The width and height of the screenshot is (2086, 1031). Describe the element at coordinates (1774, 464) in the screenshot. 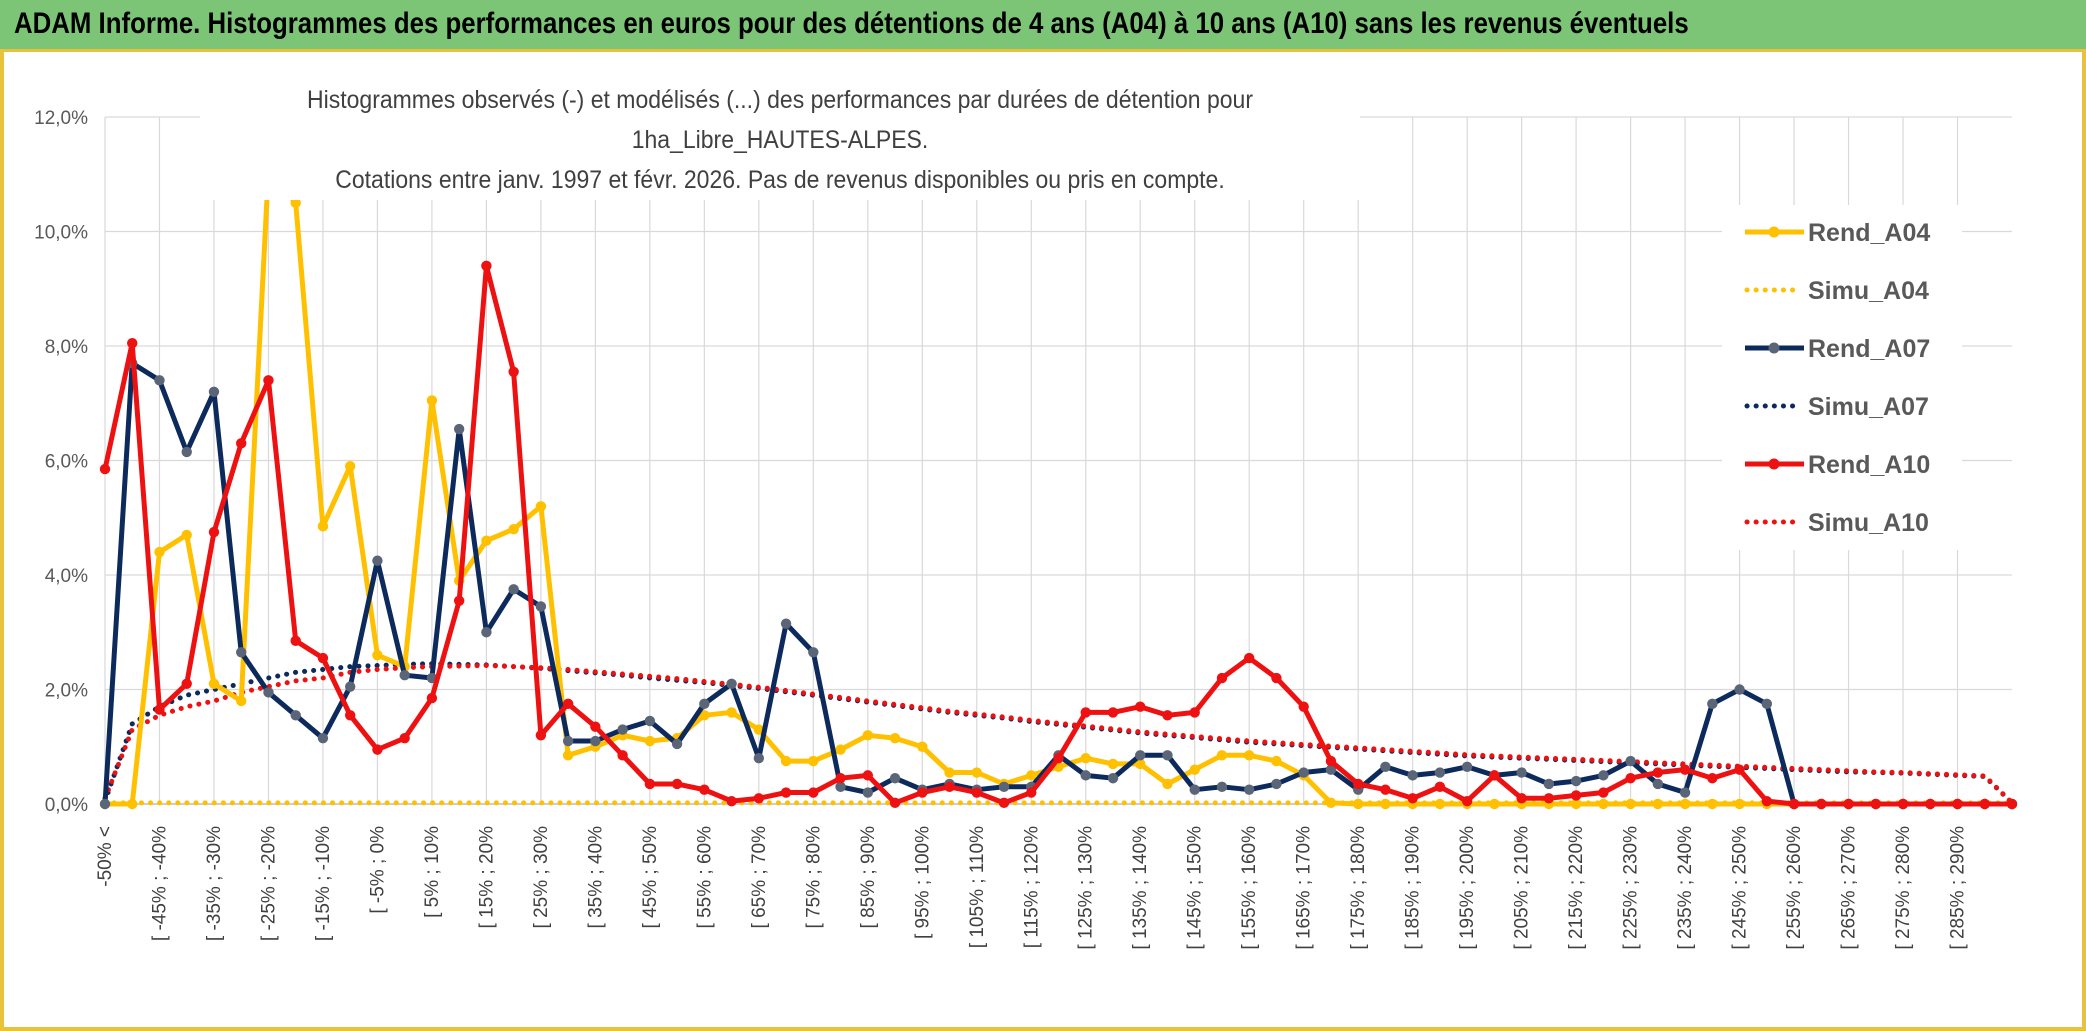

I see `legend-marker` at that location.